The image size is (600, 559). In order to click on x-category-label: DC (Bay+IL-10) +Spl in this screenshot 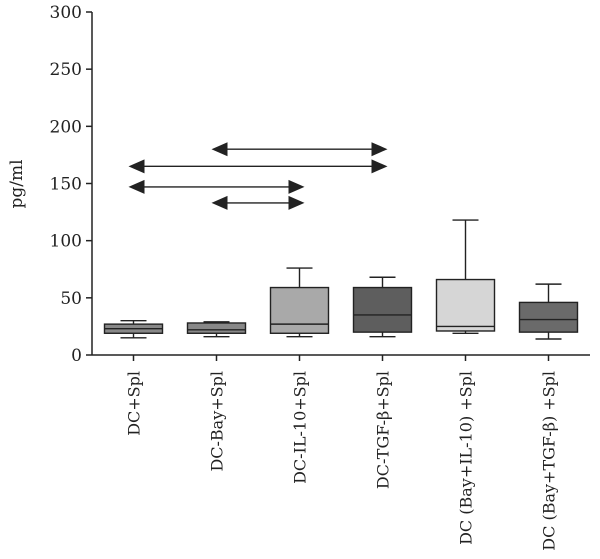, I will do `click(466, 458)`.